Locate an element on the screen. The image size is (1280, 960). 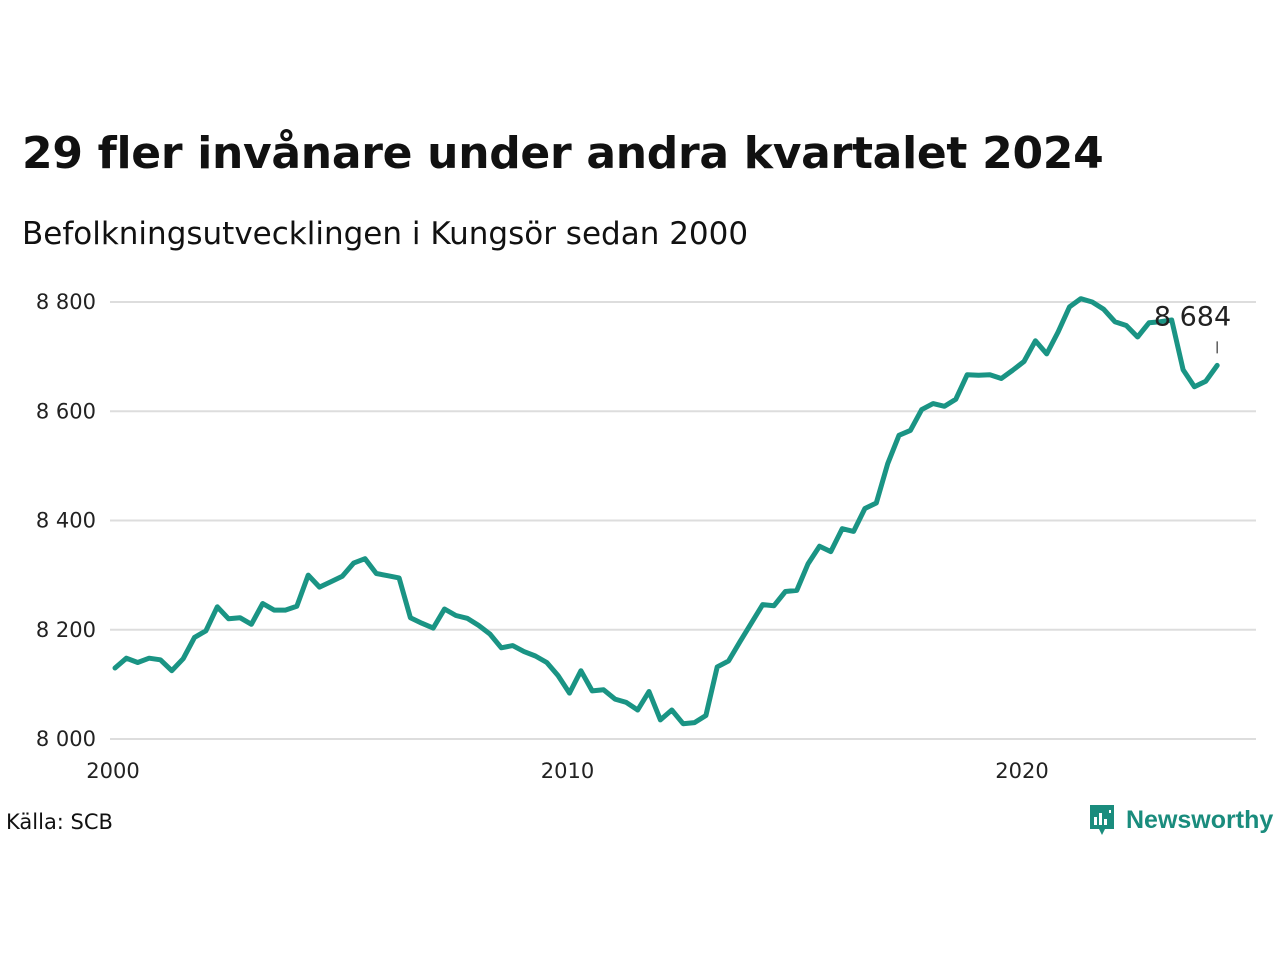
brand-logo: Newsworthy is located at coordinates (1180, 820).